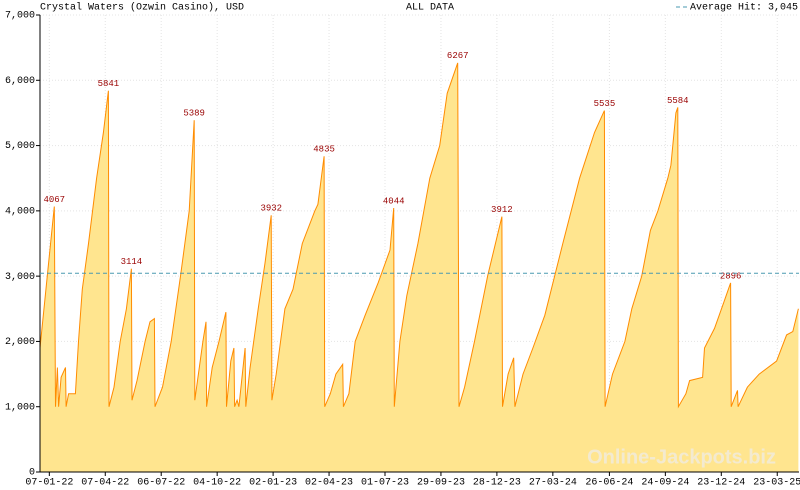  What do you see at coordinates (678, 101) in the screenshot?
I see `peak-label: 5584` at bounding box center [678, 101].